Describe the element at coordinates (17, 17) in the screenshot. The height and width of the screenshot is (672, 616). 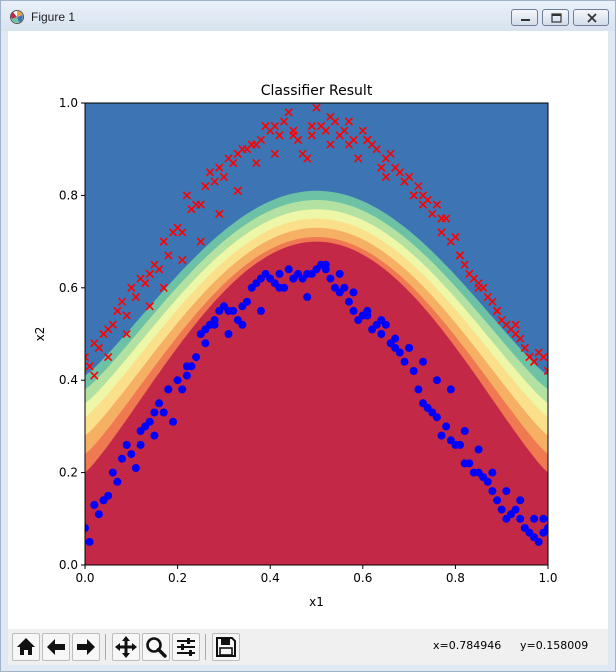
I see `matplotlib-figure-icon` at that location.